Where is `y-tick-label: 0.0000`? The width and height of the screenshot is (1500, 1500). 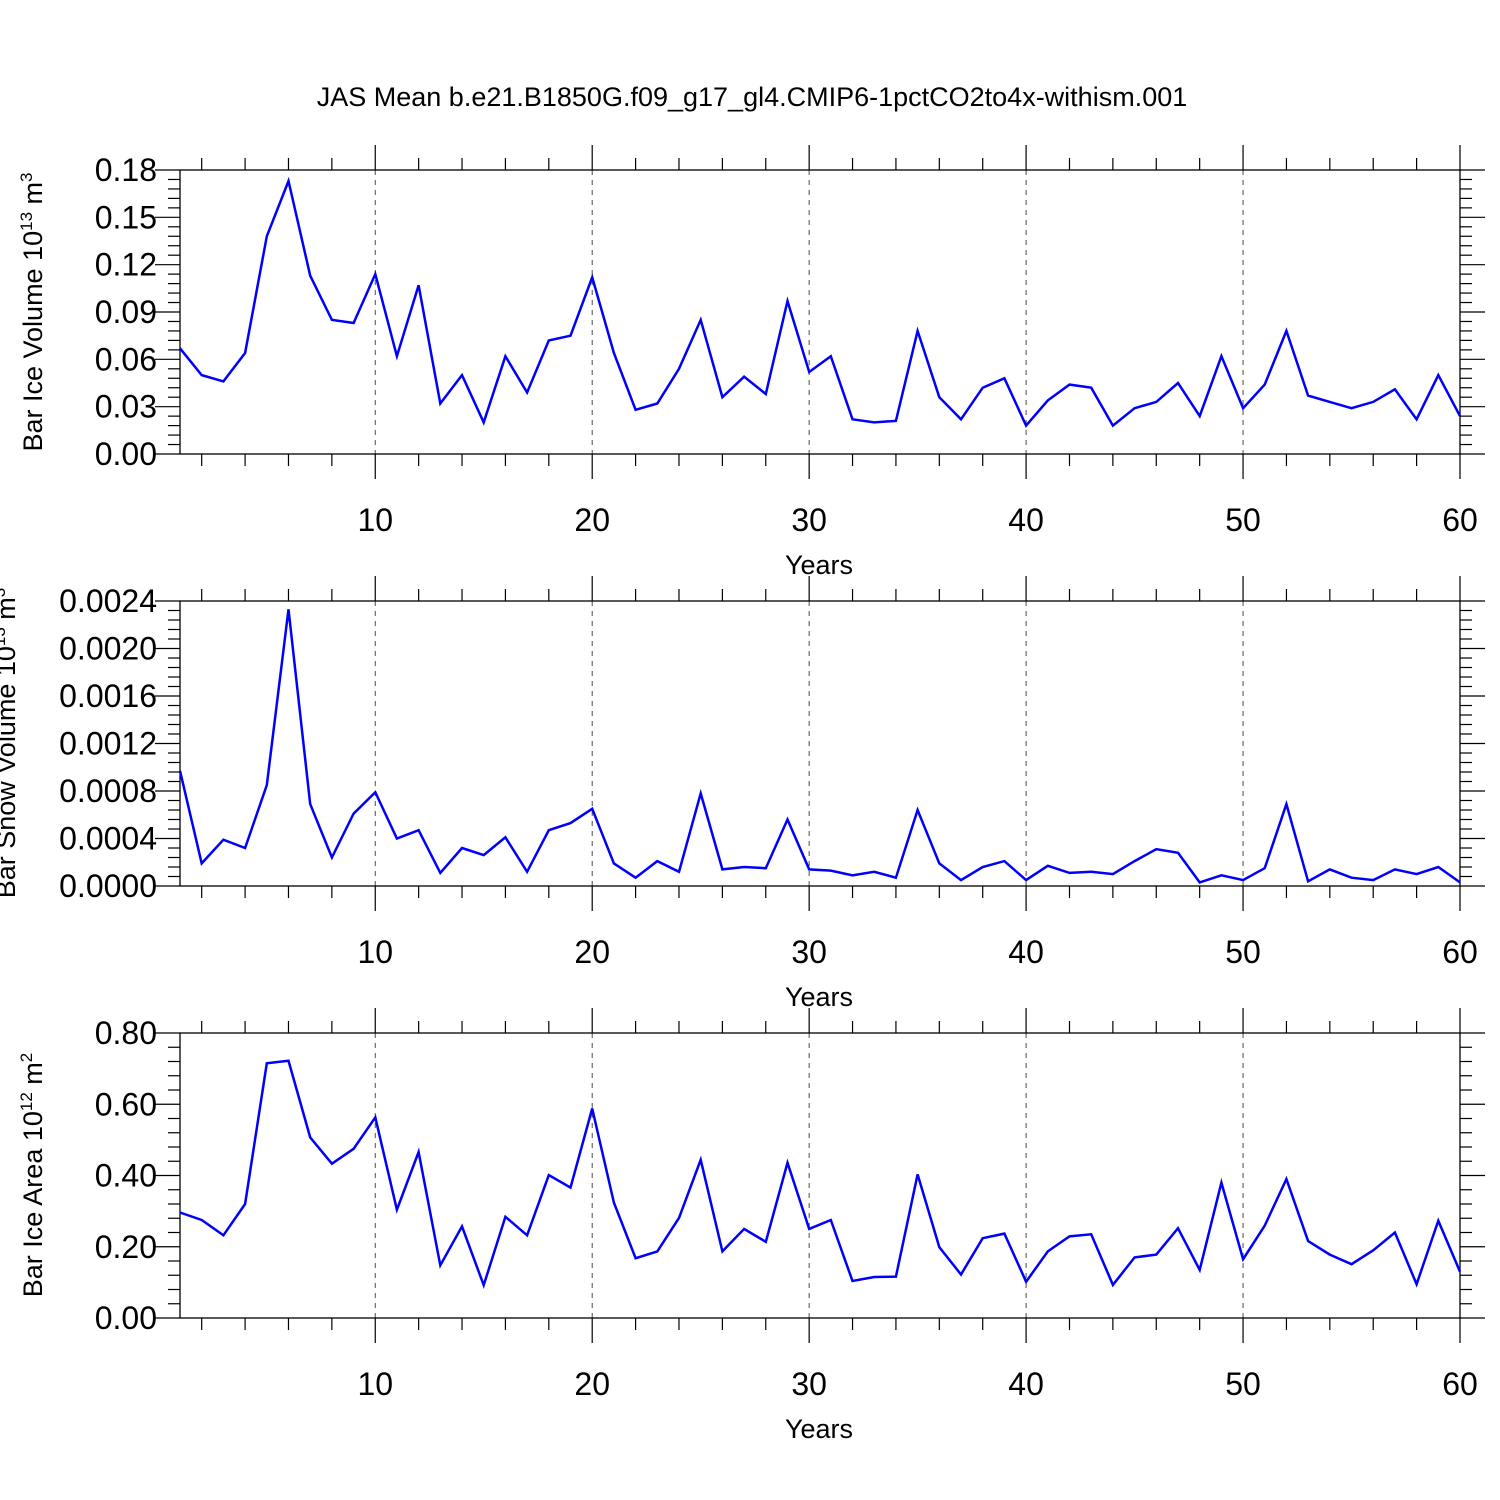 y-tick-label: 0.0000 is located at coordinates (108, 886).